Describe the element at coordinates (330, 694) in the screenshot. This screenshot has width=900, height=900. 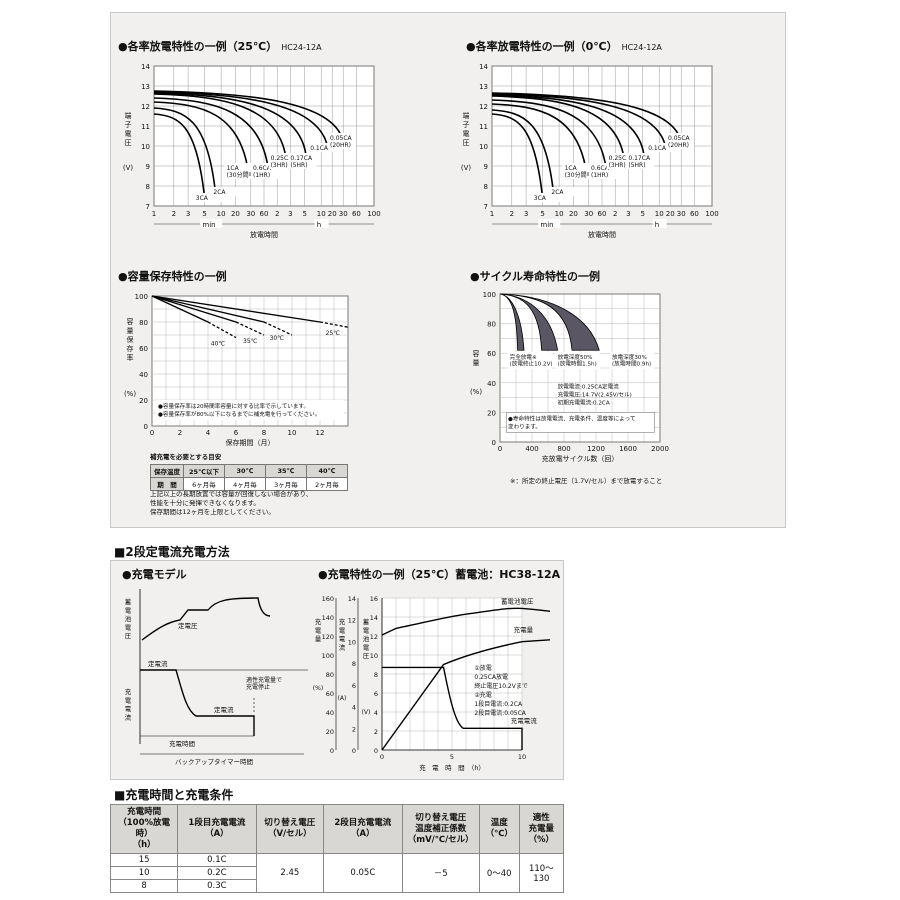
I see `ax1-tick: 60` at that location.